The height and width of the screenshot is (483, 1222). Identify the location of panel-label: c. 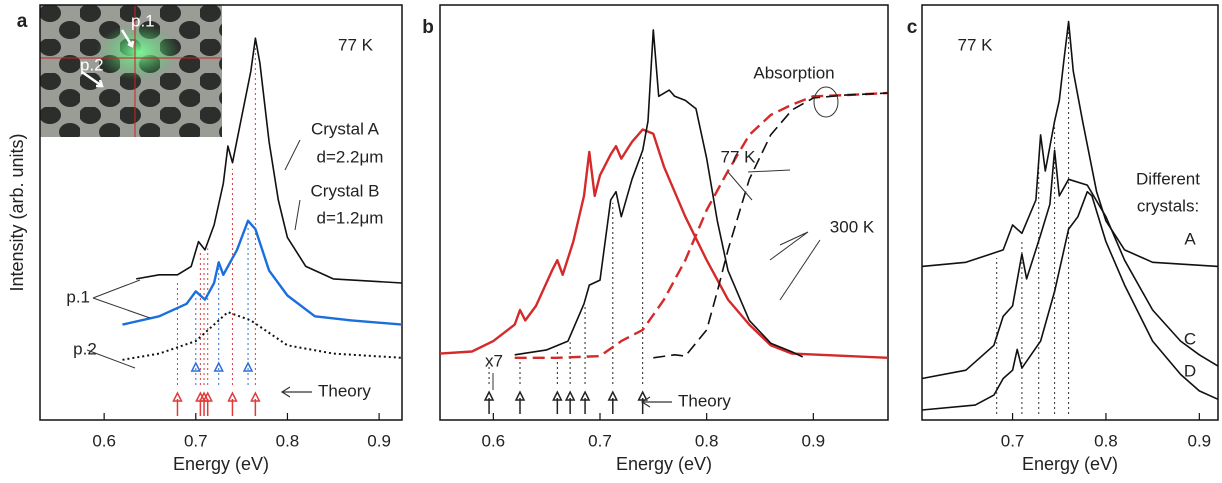
(912, 27).